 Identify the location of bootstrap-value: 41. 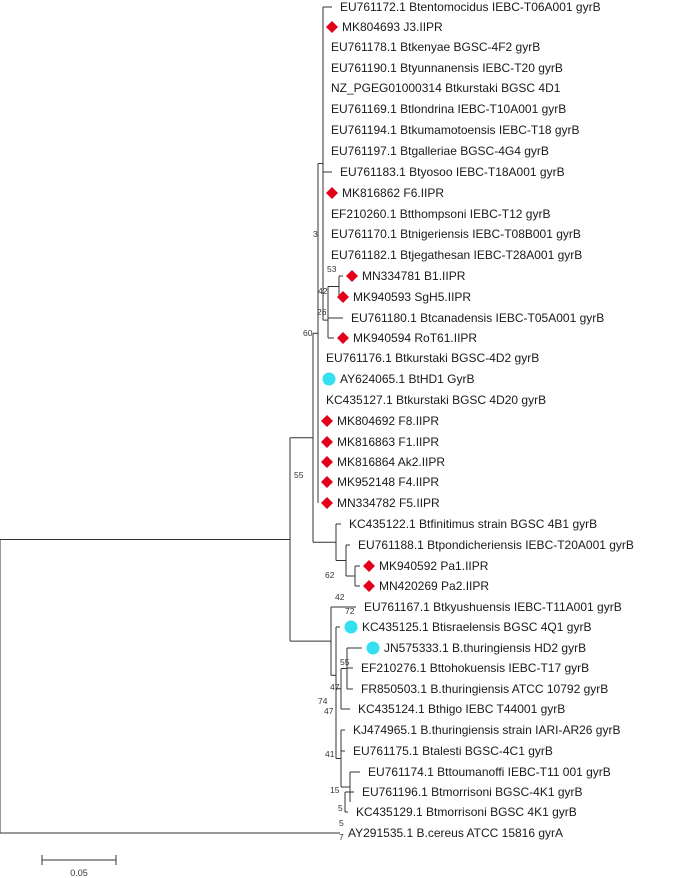
(330, 754).